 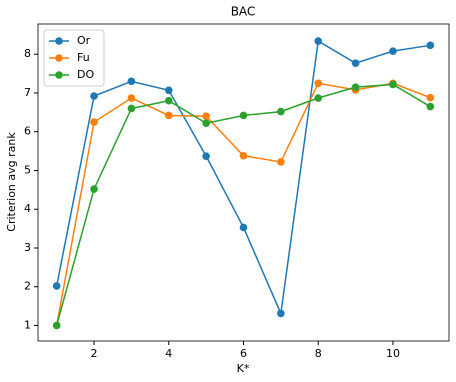 I want to click on y-tick-label: 8, so click(x=27, y=53).